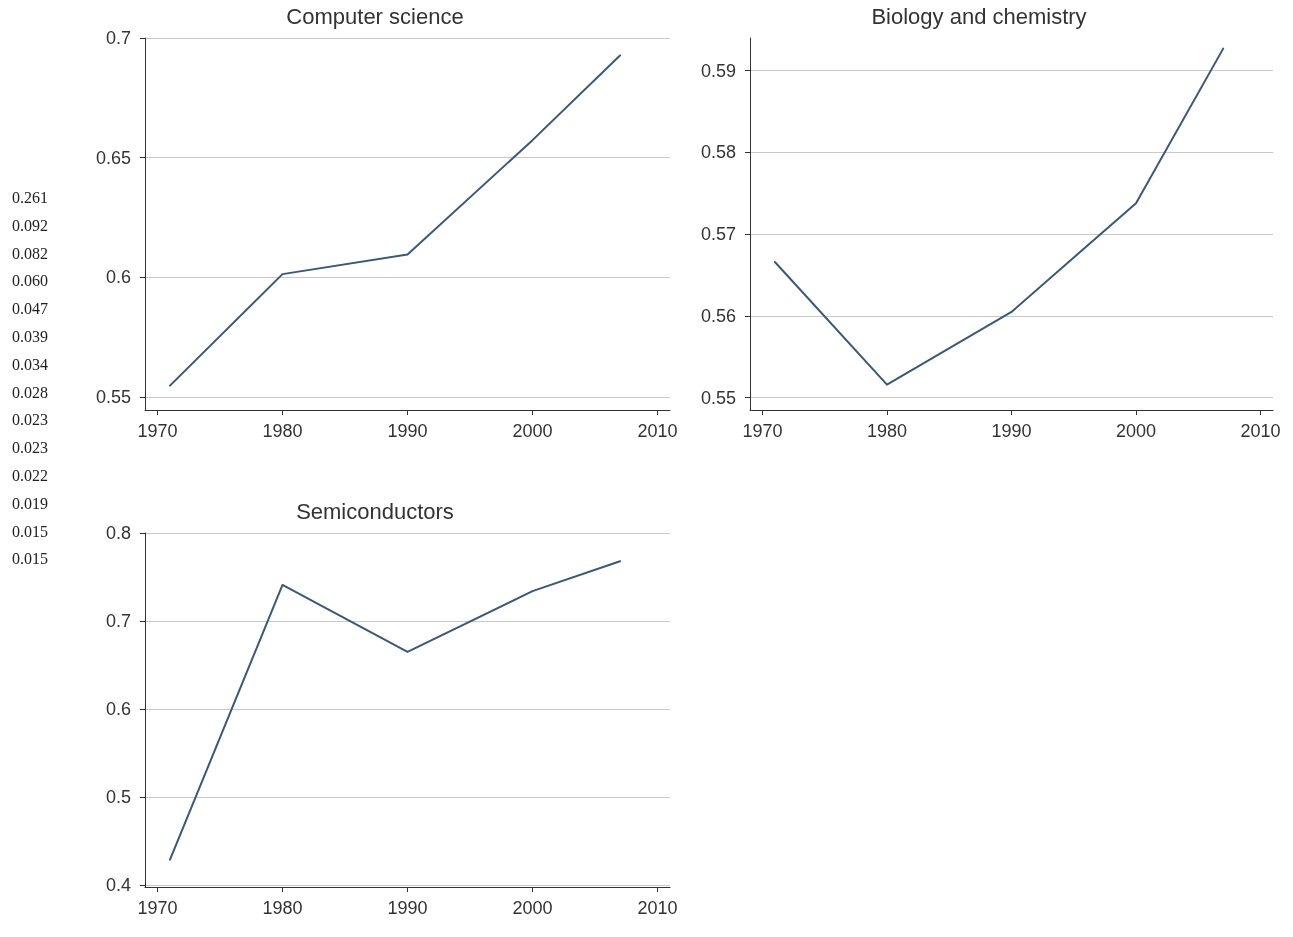 The height and width of the screenshot is (937, 1293). I want to click on y-tick-label: 0.56, so click(718, 315).